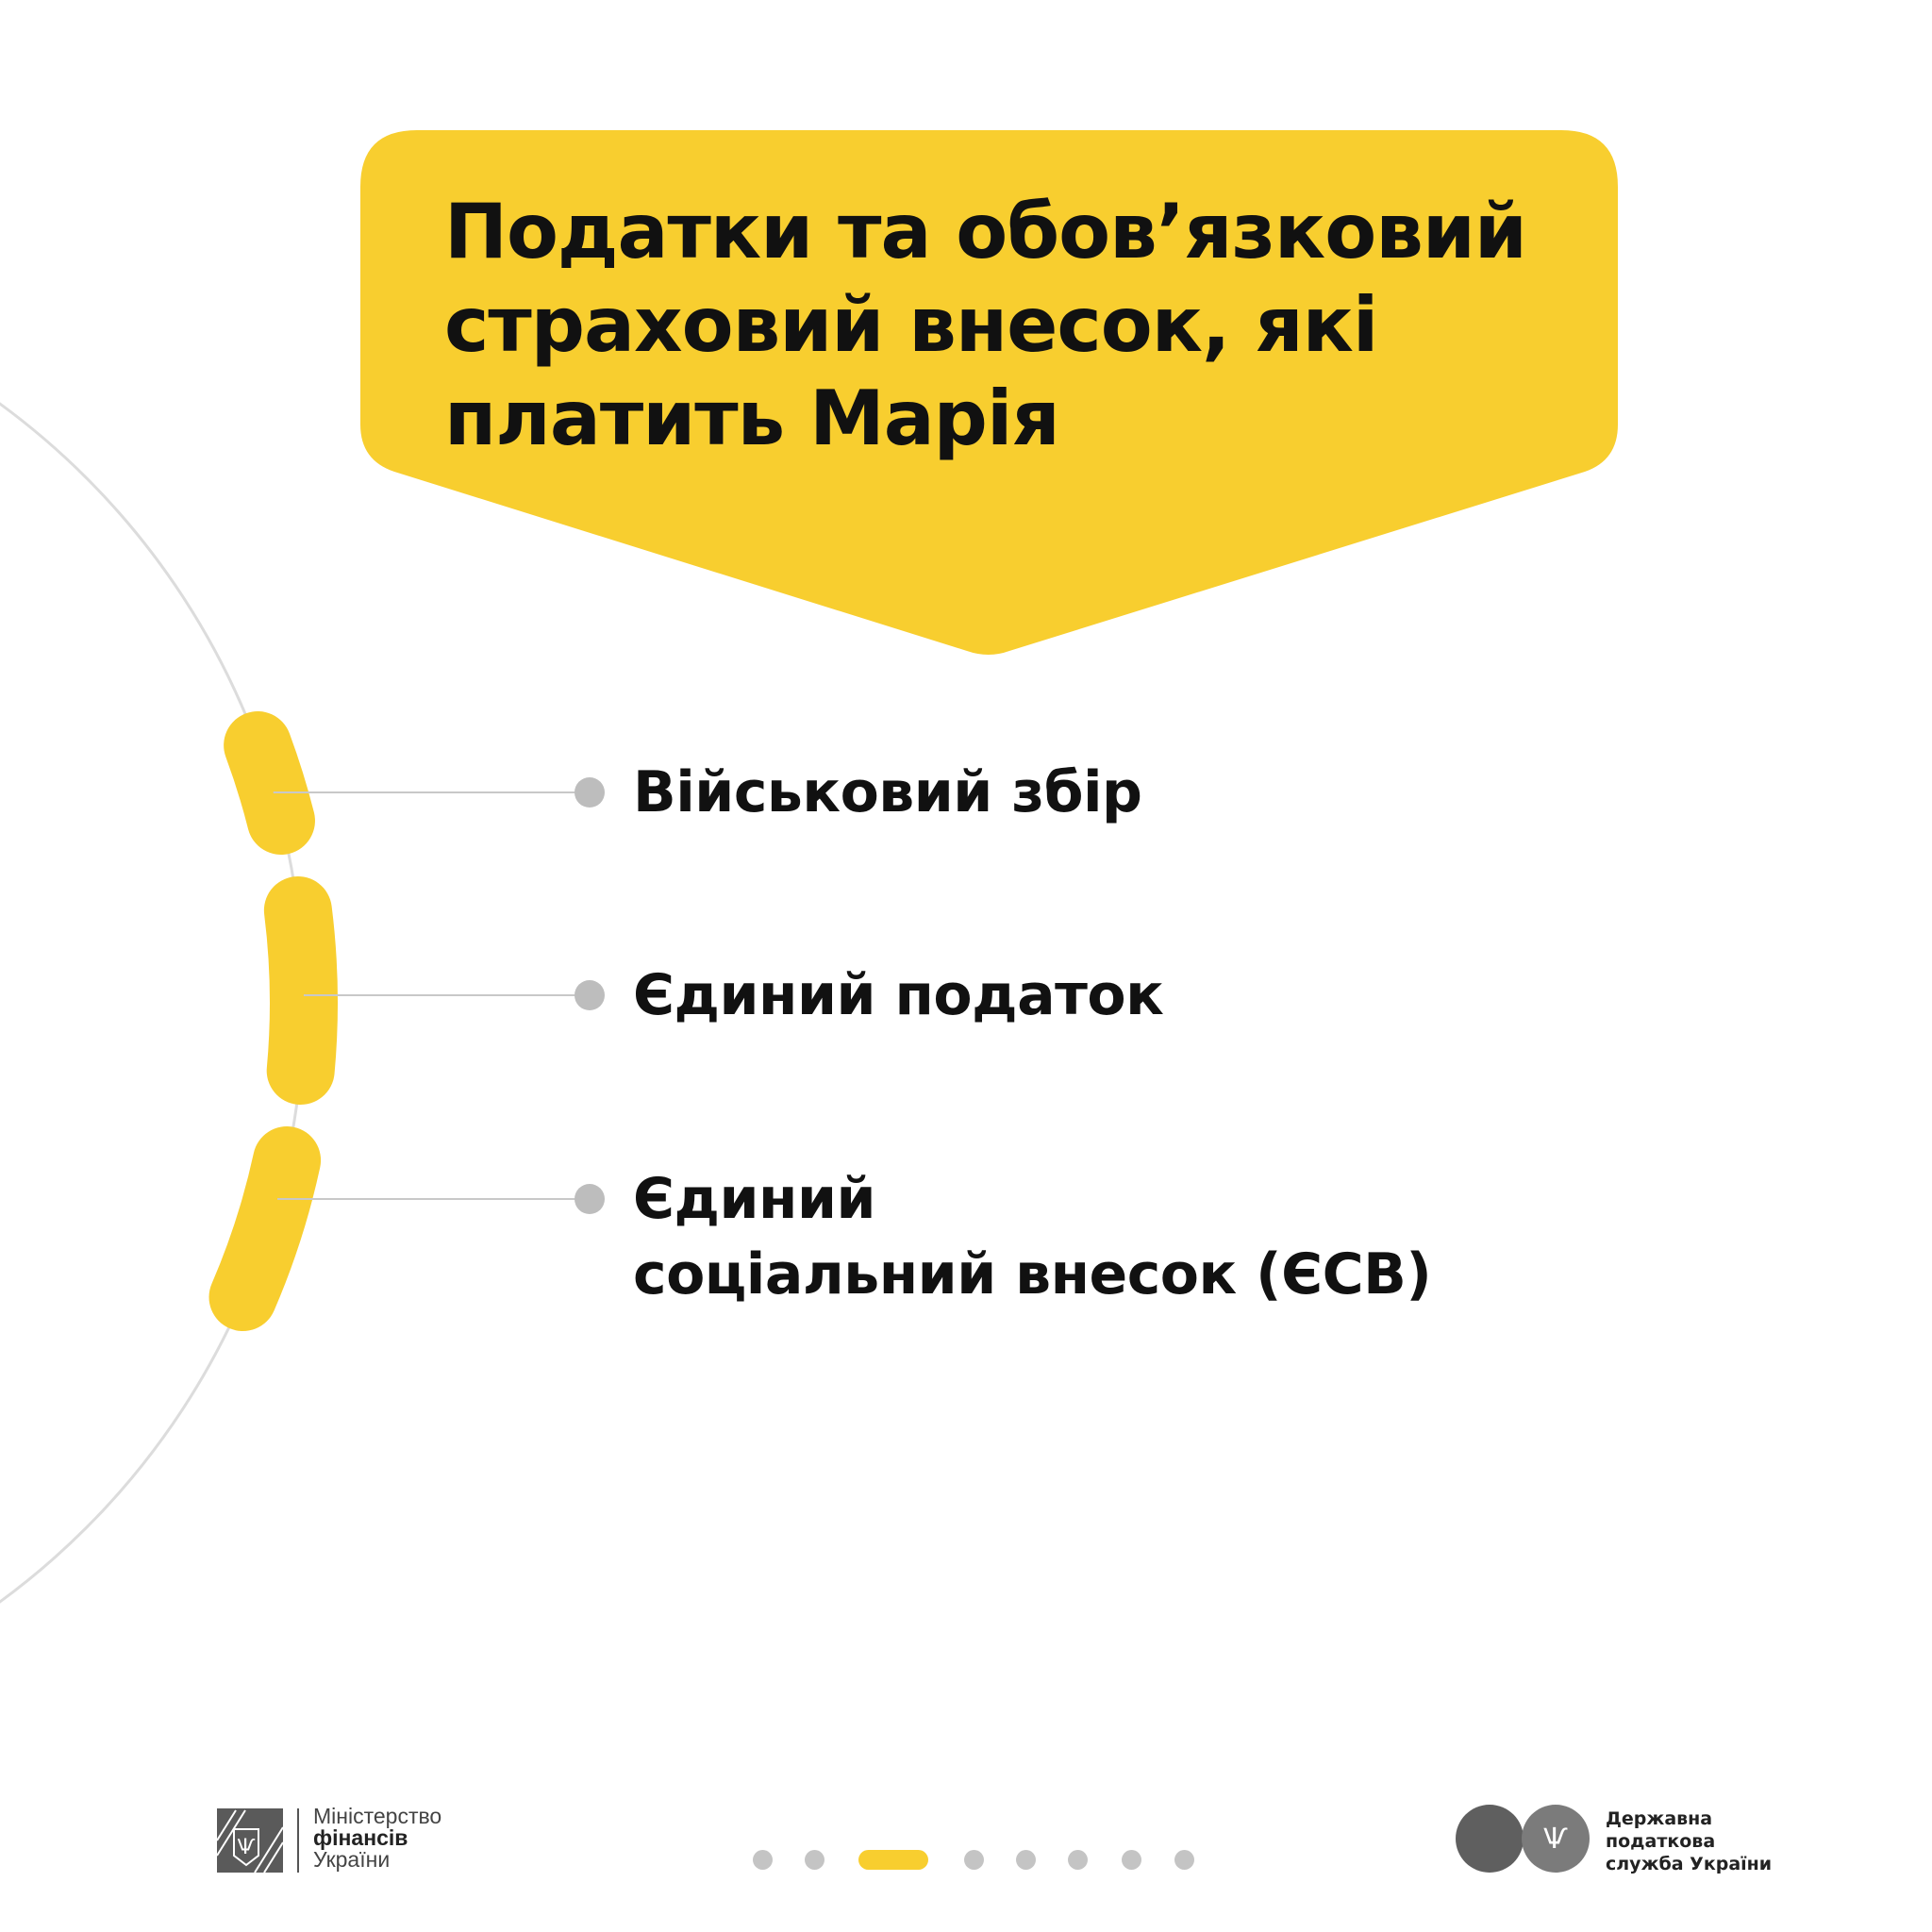 The width and height of the screenshot is (1932, 1932). I want to click on tax-service-line2: податкова, so click(1661, 1841).